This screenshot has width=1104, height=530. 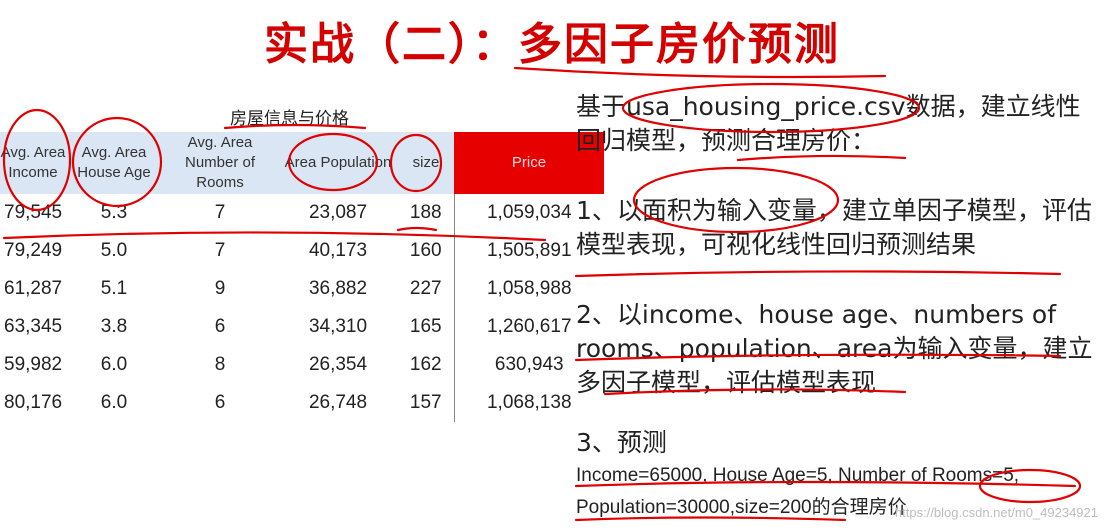 What do you see at coordinates (33, 364) in the screenshot?
I see `cell-income: 59,982` at bounding box center [33, 364].